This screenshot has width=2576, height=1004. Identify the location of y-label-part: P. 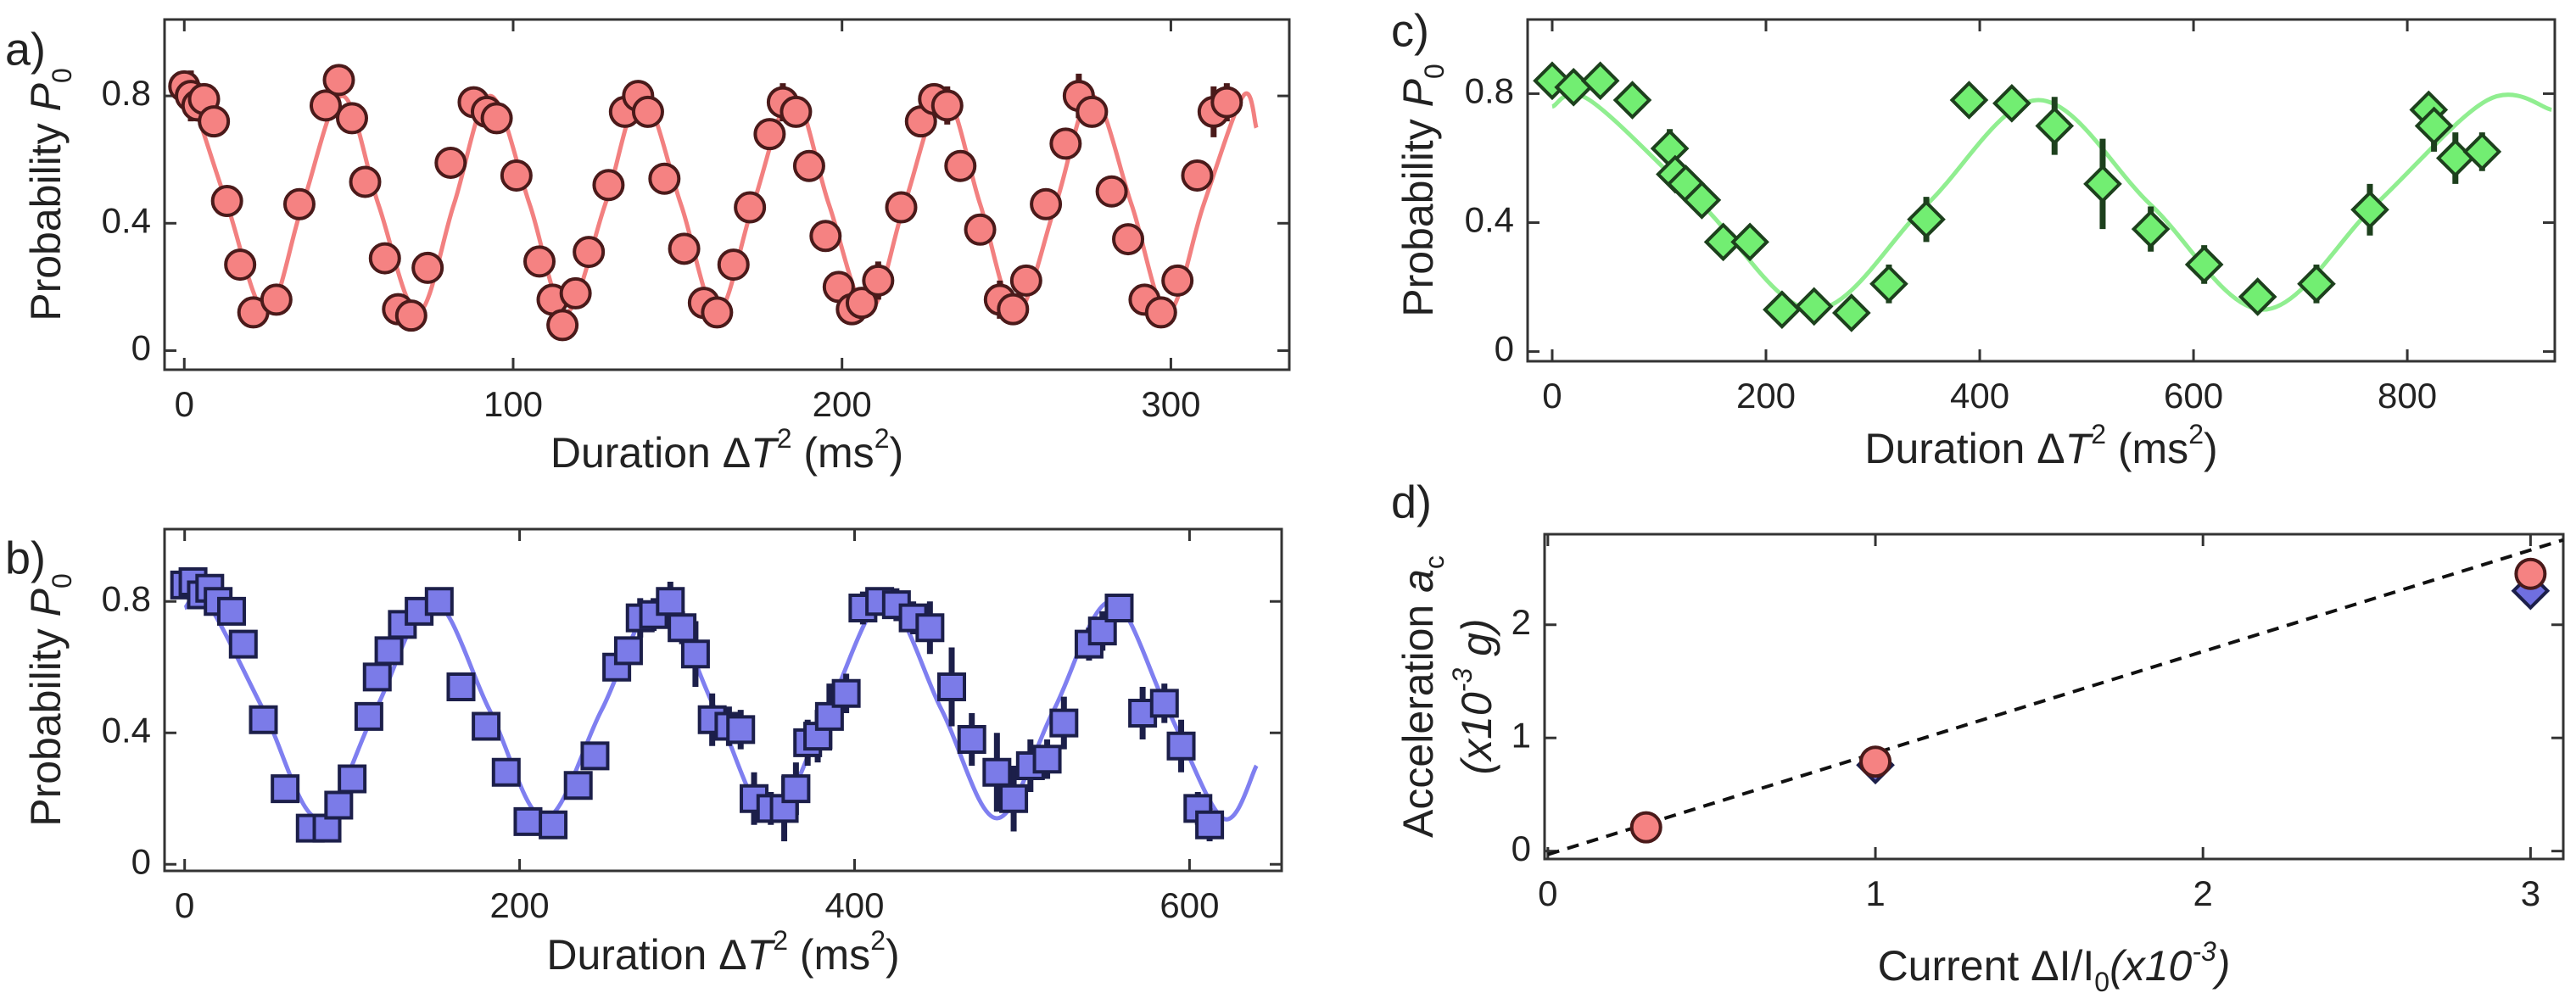
(46, 602).